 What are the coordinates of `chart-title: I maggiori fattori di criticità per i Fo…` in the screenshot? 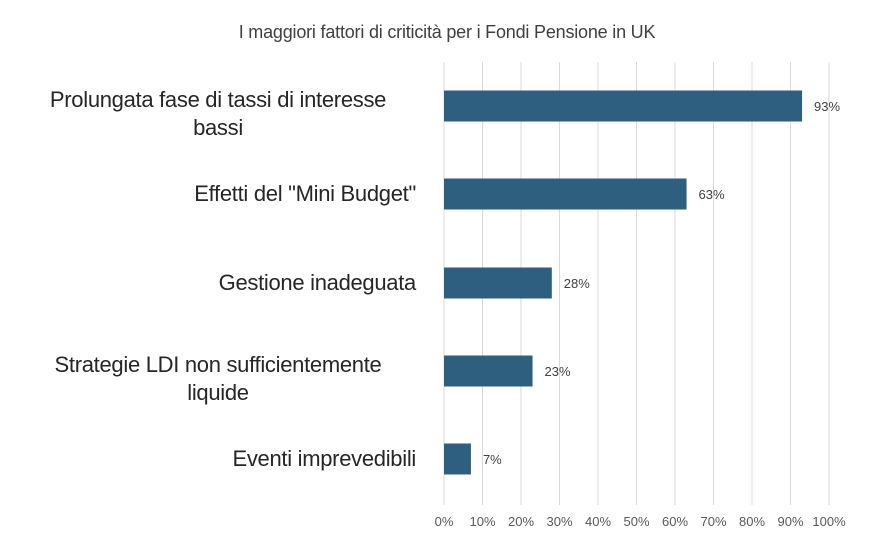 It's located at (447, 32).